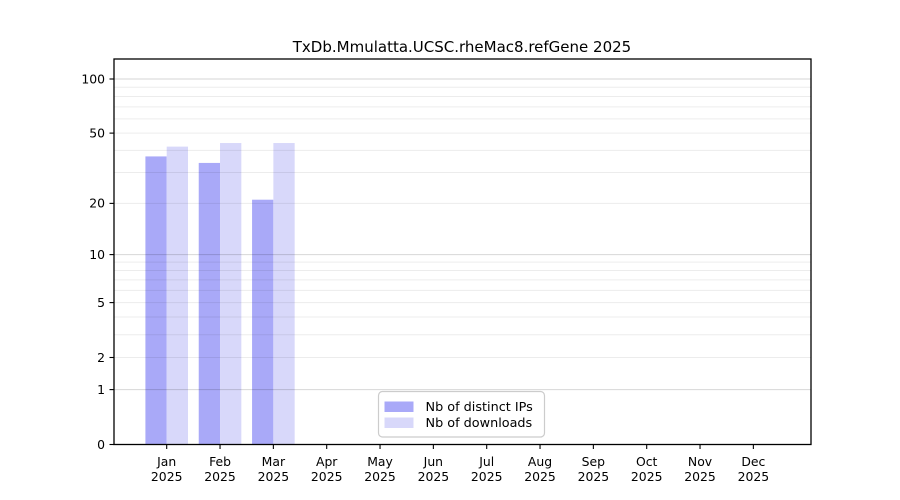  What do you see at coordinates (97, 254) in the screenshot?
I see `y-tick-label: 10` at bounding box center [97, 254].